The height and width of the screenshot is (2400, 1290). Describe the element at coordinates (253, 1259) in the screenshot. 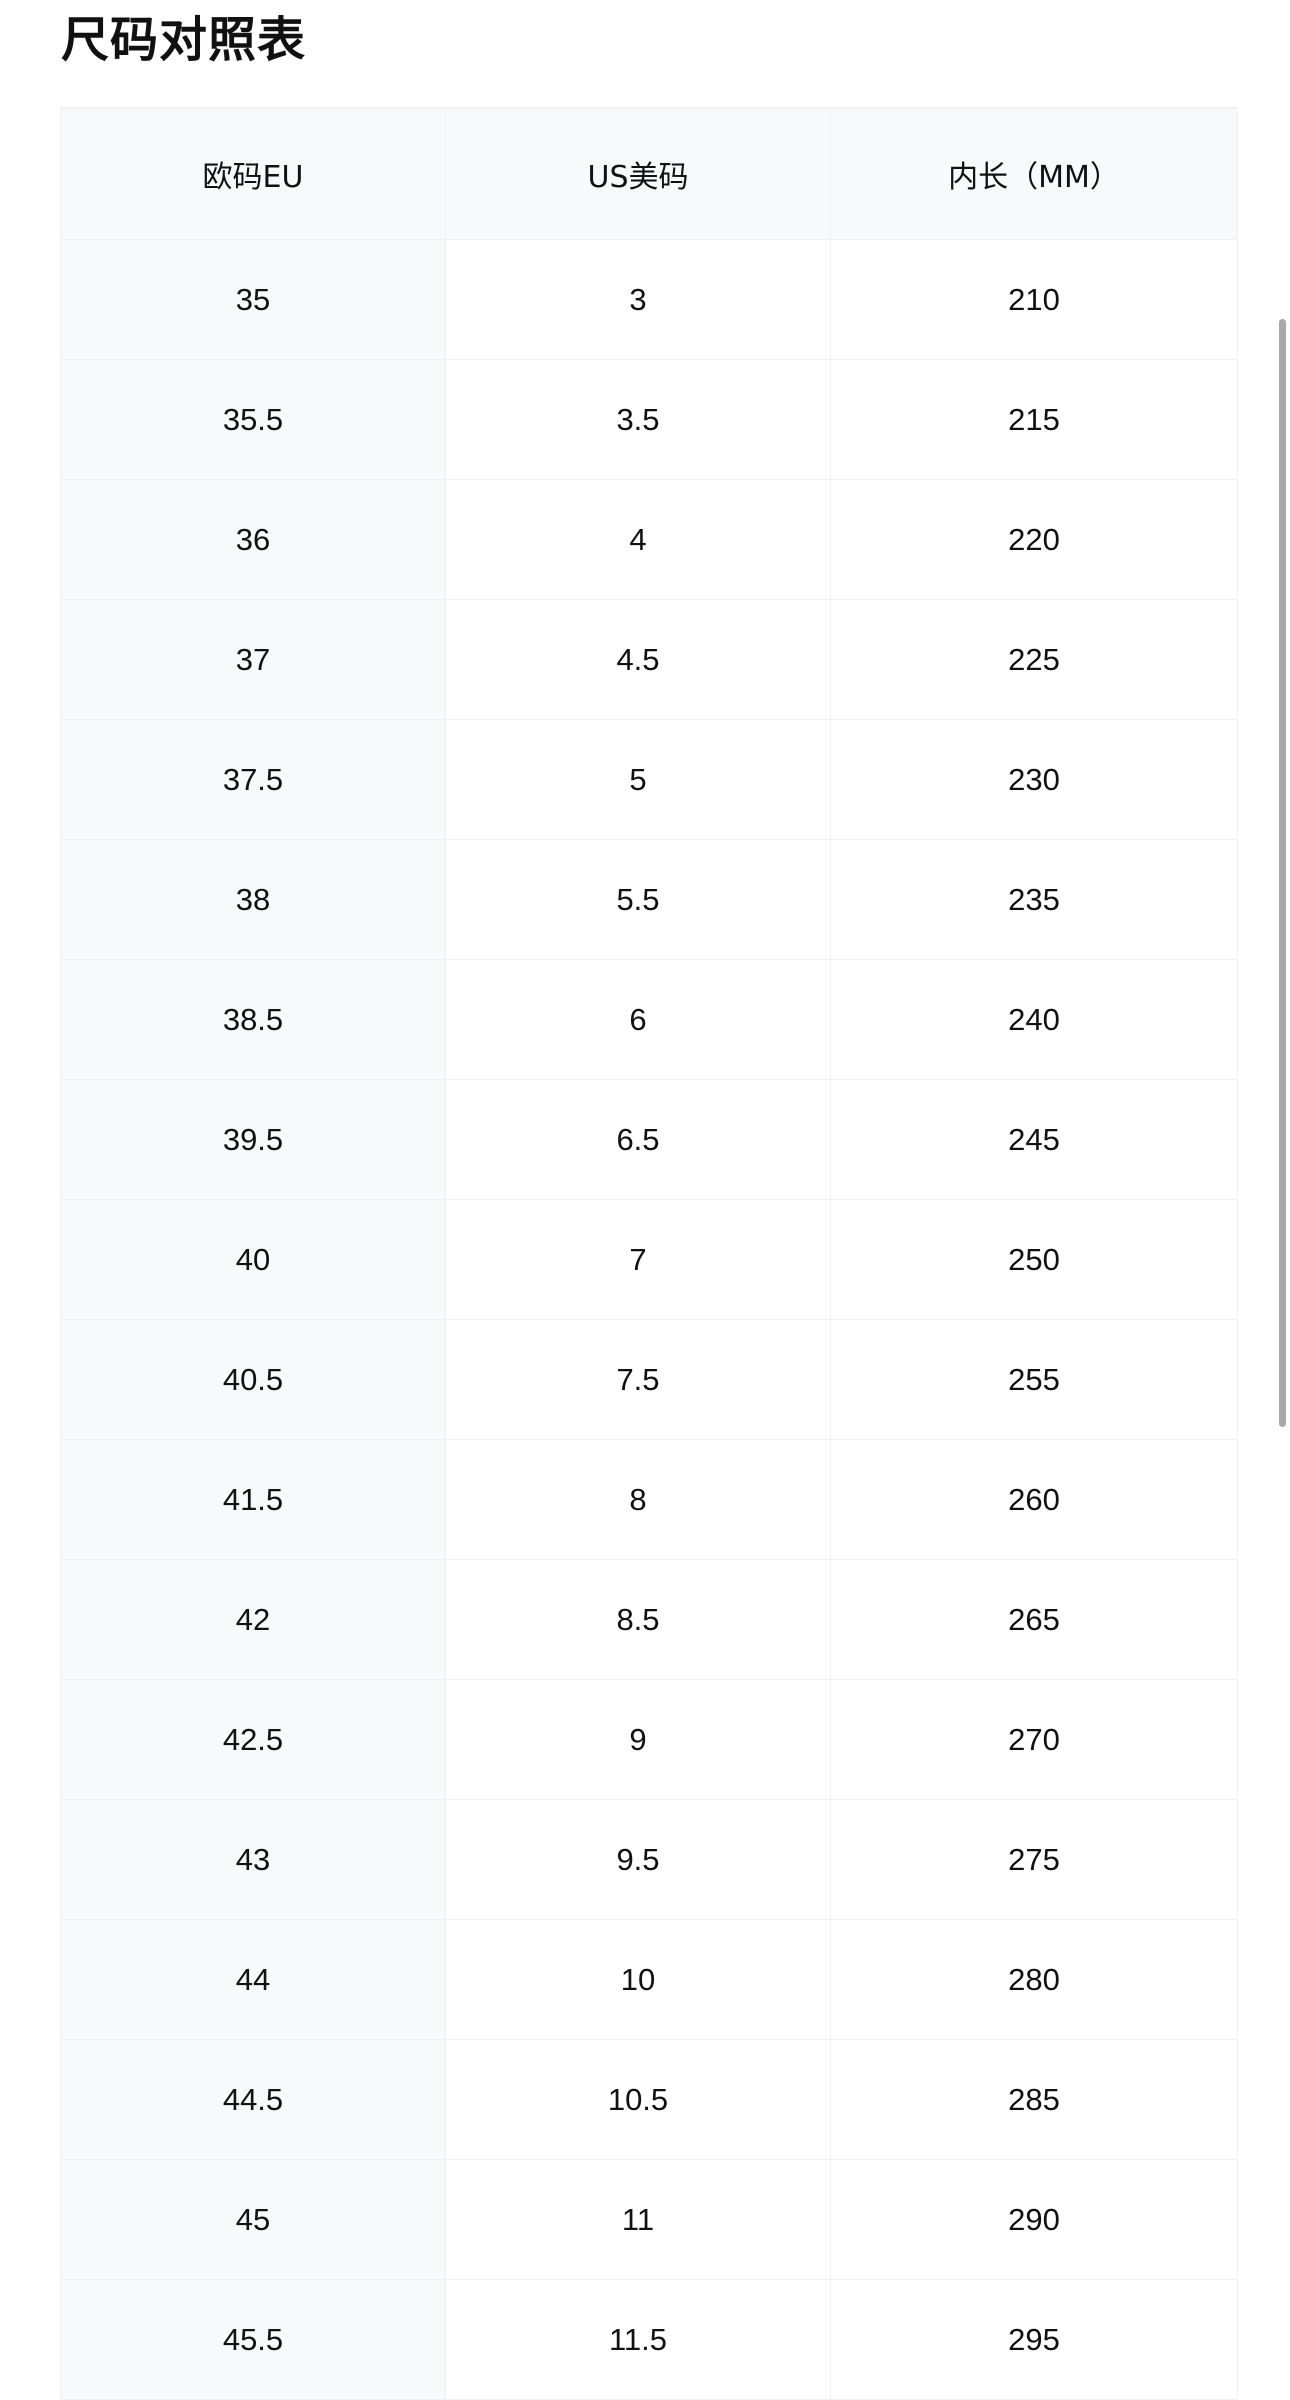

I see `cell-eu: 40` at that location.